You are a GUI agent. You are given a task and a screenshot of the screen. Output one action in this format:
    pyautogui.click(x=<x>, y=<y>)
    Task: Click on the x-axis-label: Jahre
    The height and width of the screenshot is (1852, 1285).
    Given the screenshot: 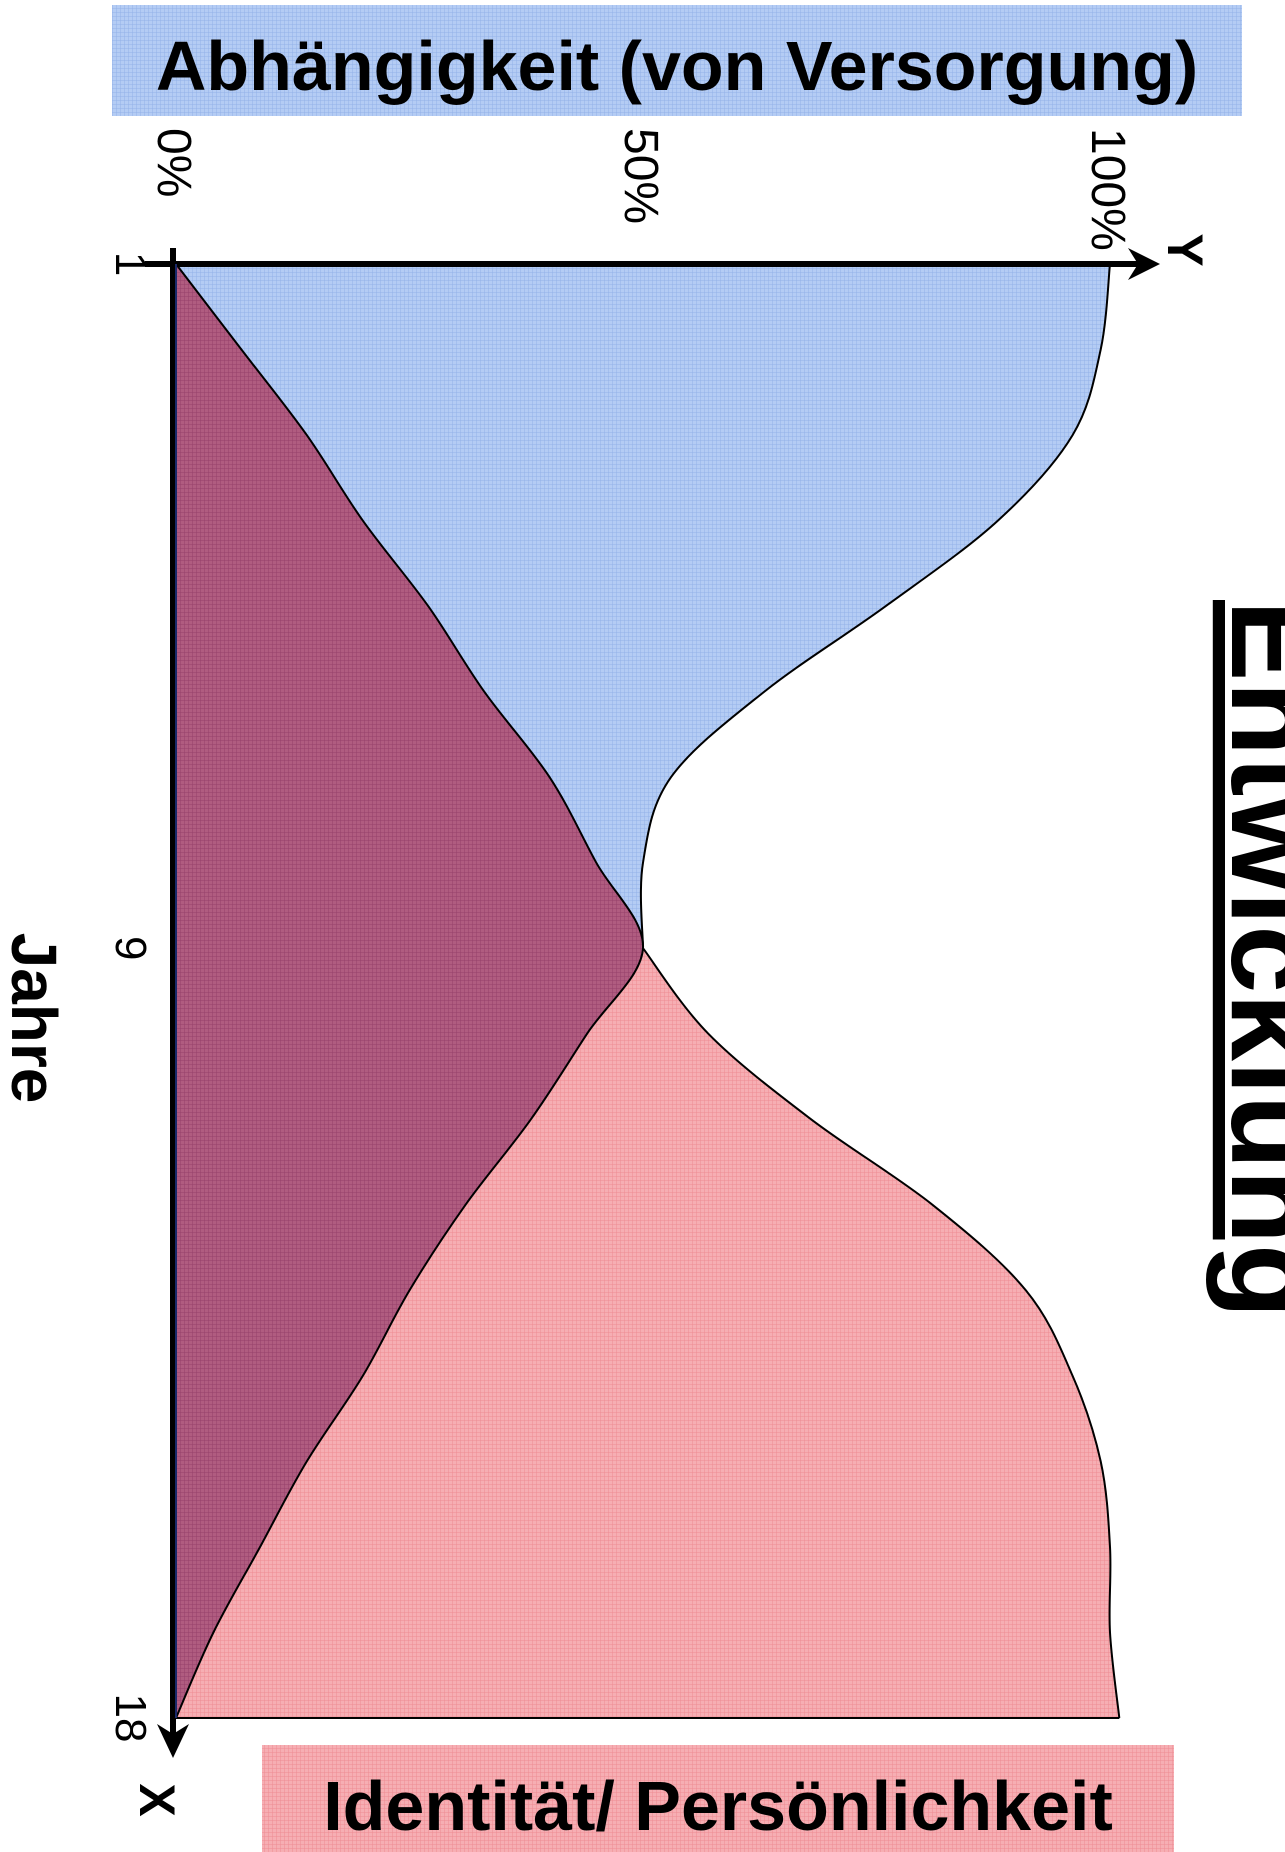 What is the action you would take?
    pyautogui.click(x=35, y=1018)
    